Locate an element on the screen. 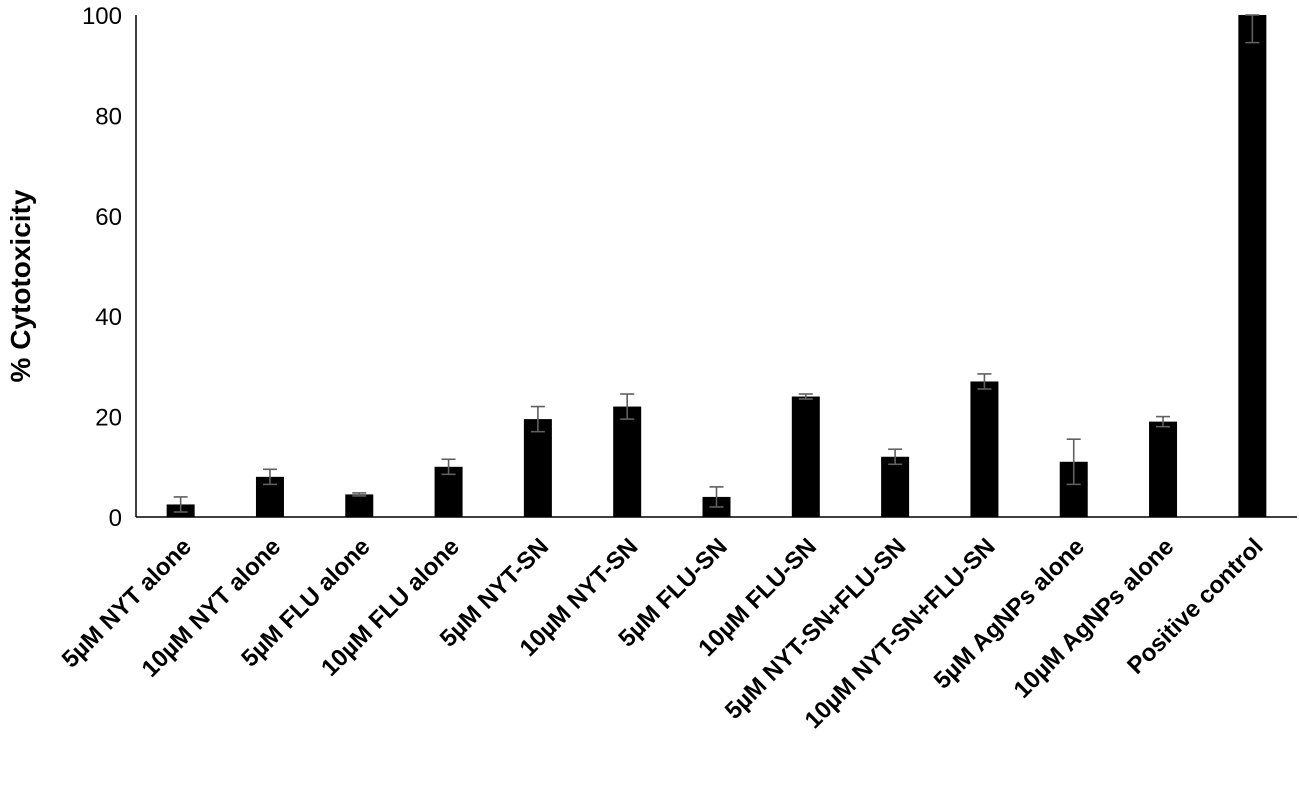  y-axis-title: % Cytotoxicity is located at coordinates (20, 285).